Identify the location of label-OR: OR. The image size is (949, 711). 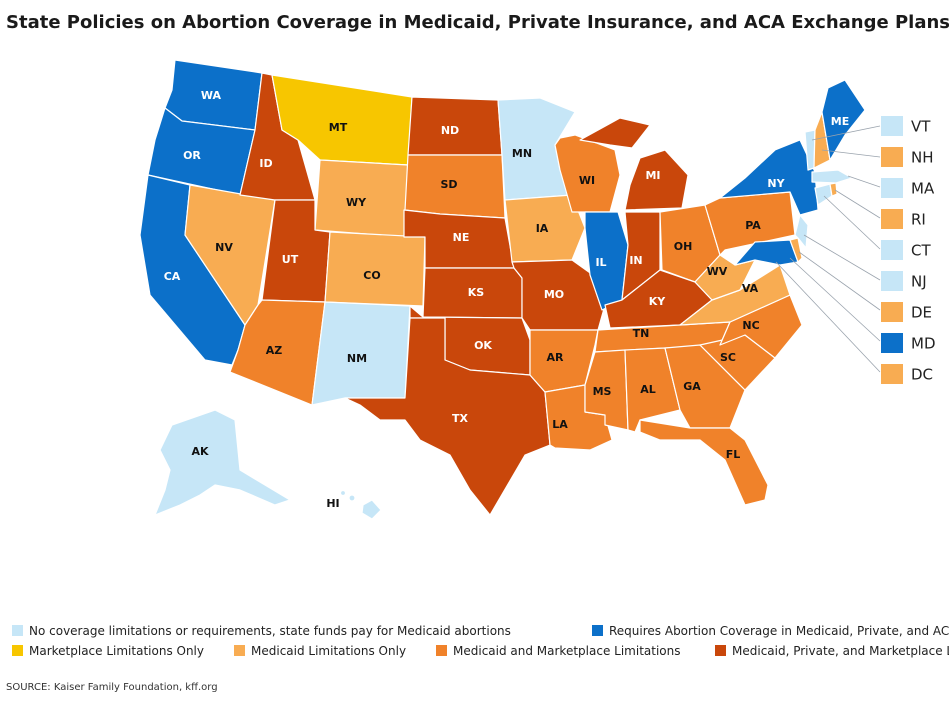
(192, 155).